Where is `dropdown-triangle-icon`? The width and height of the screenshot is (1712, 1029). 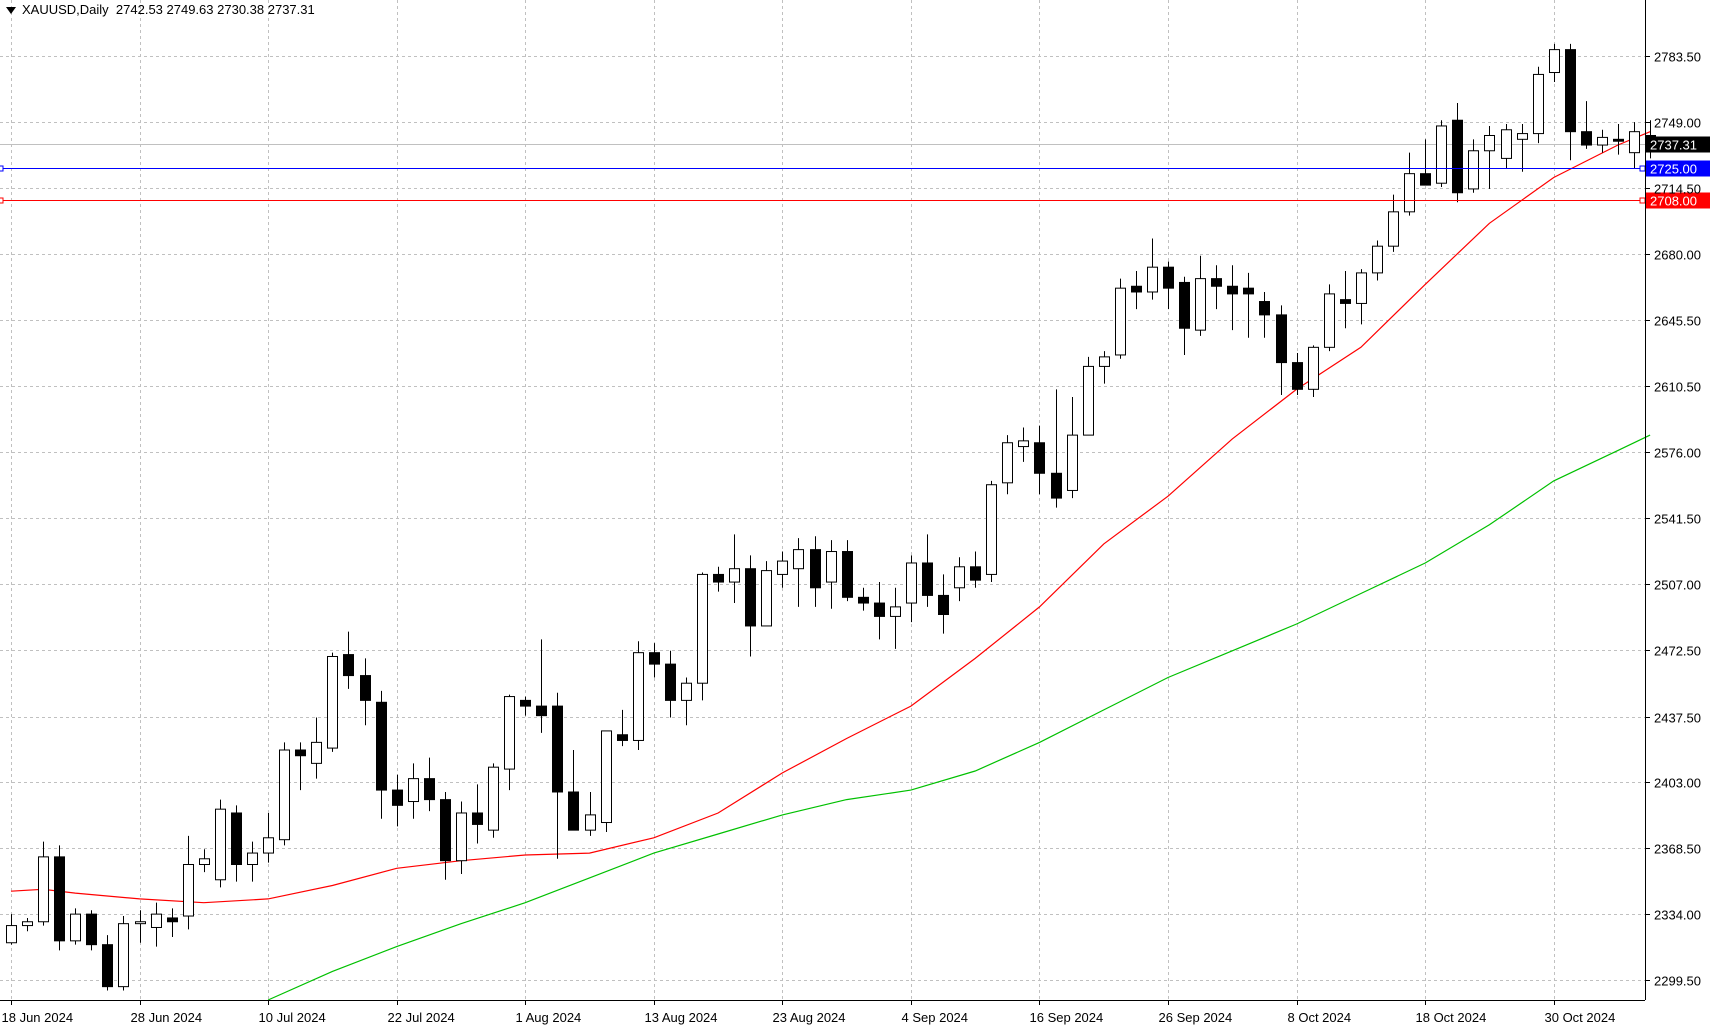 dropdown-triangle-icon is located at coordinates (11, 11).